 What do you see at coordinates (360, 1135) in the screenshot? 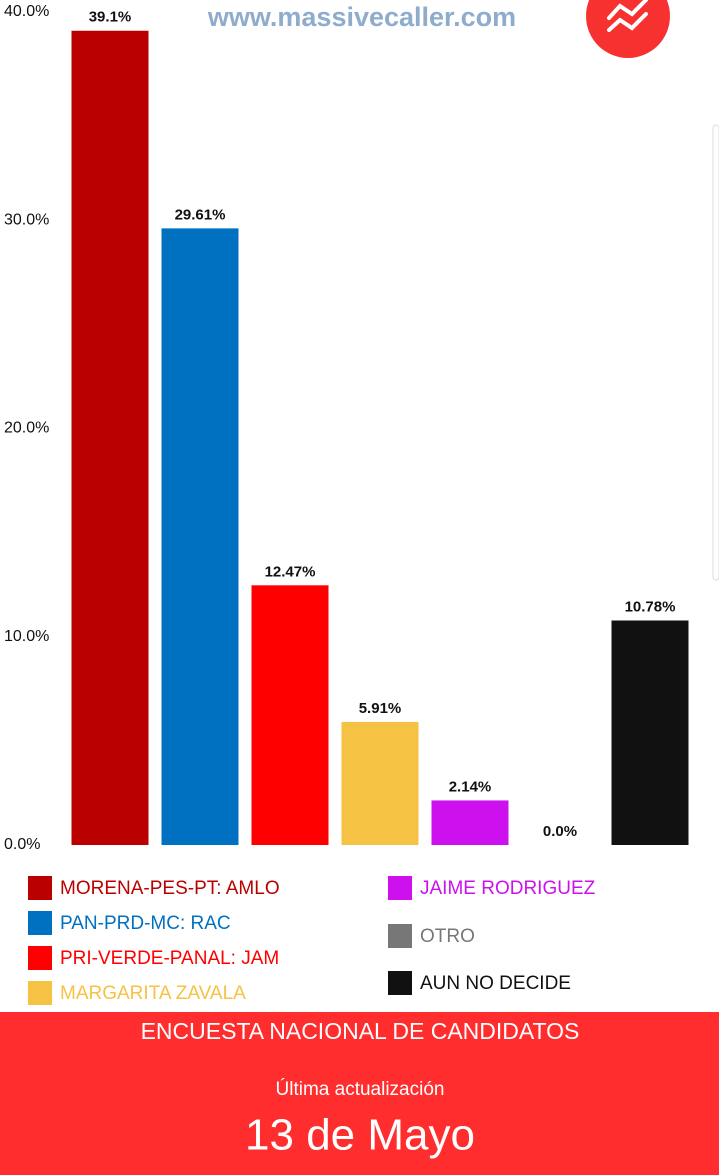
I see `footer-date: 13 de Mayo` at bounding box center [360, 1135].